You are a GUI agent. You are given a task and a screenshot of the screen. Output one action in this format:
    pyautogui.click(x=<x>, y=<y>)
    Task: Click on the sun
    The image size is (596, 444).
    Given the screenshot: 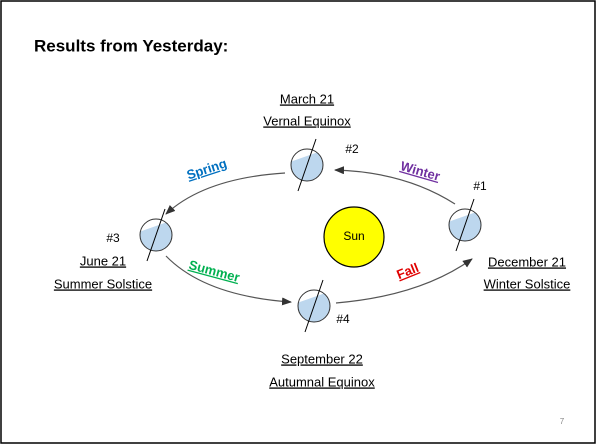 What is the action you would take?
    pyautogui.click(x=354, y=237)
    